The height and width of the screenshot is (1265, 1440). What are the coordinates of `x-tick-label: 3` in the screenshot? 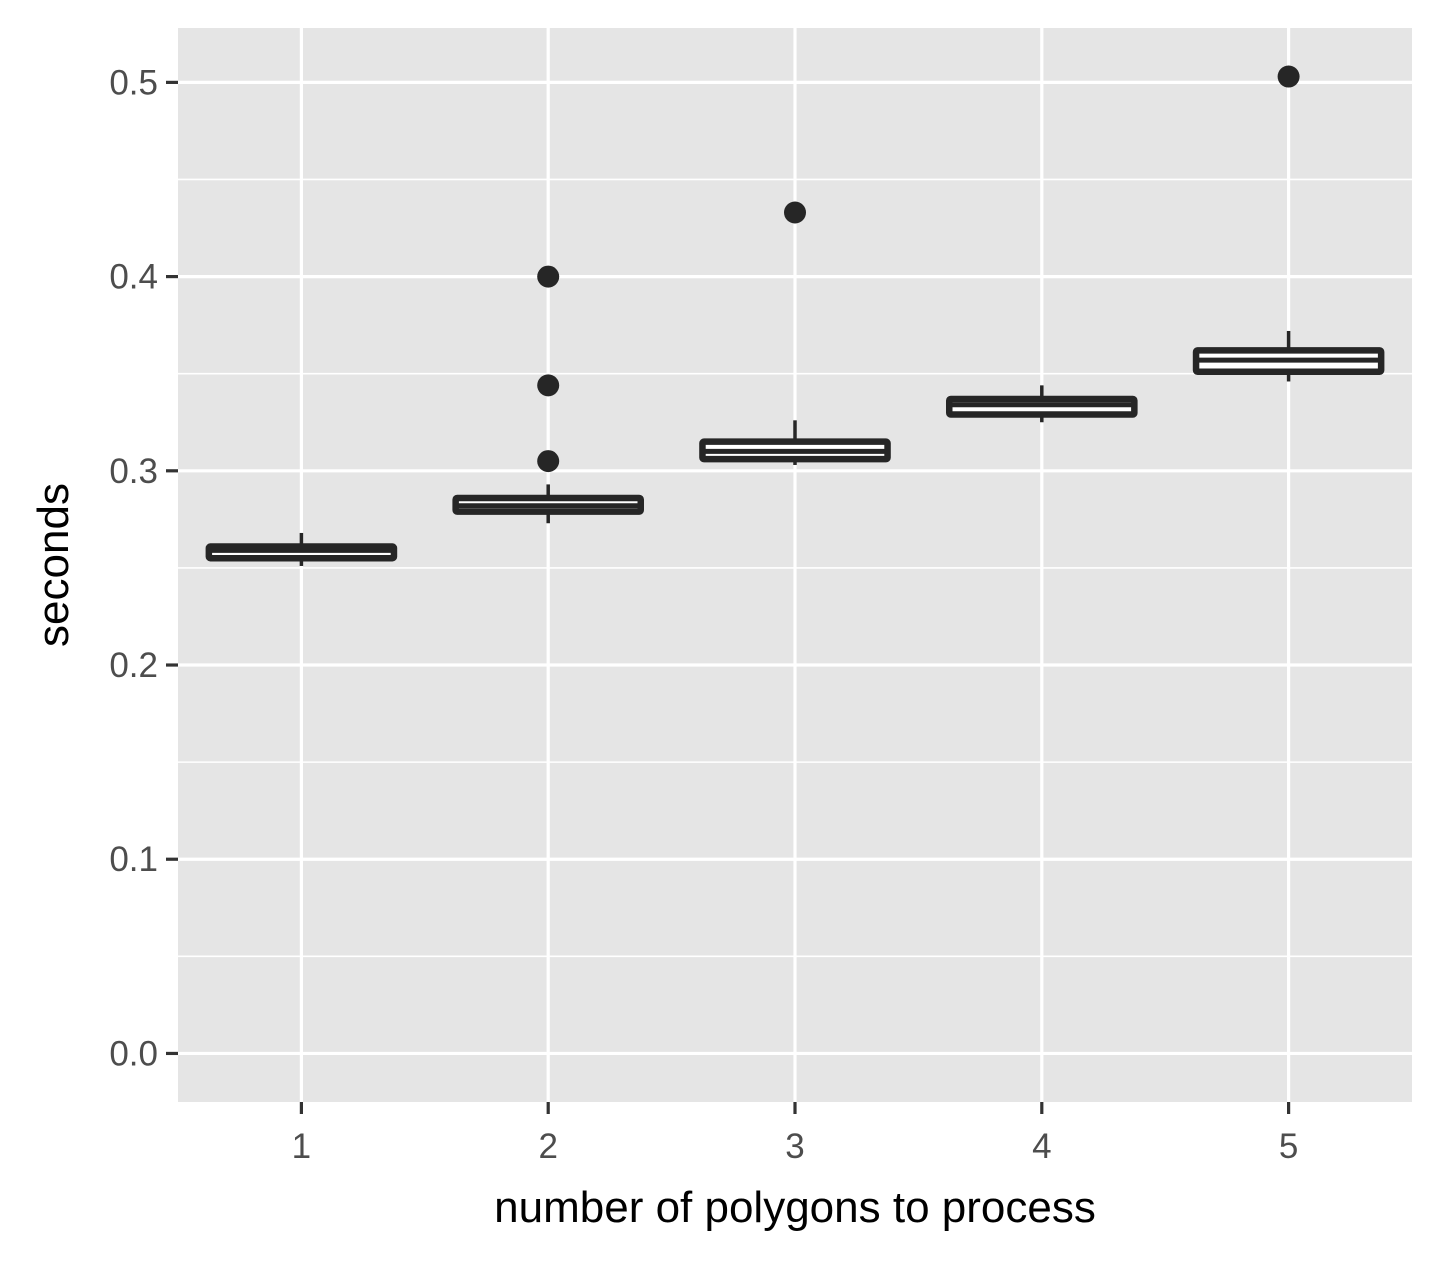 It's located at (794, 1146).